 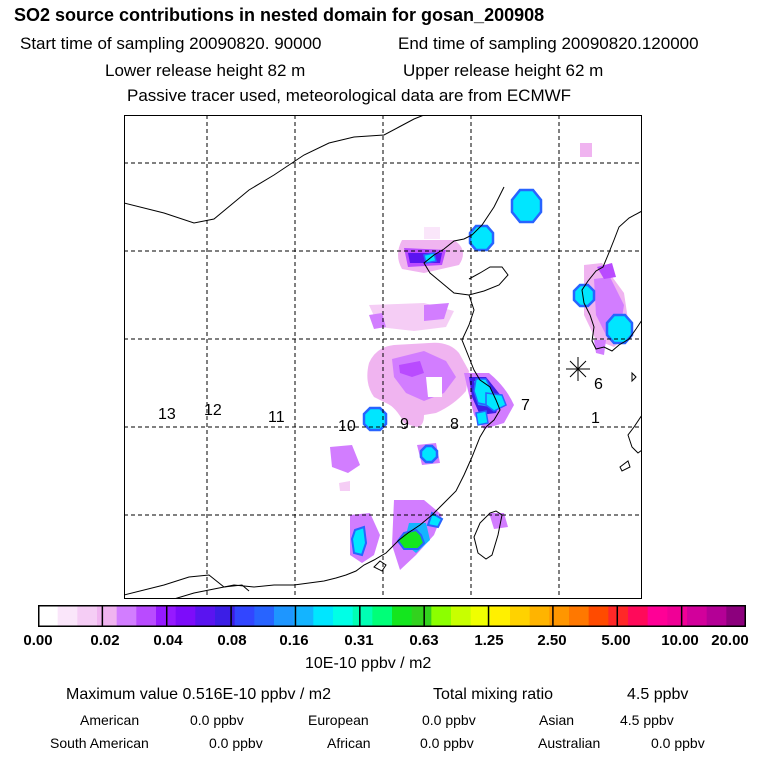 I want to click on receptor-label: 6, so click(x=598, y=384).